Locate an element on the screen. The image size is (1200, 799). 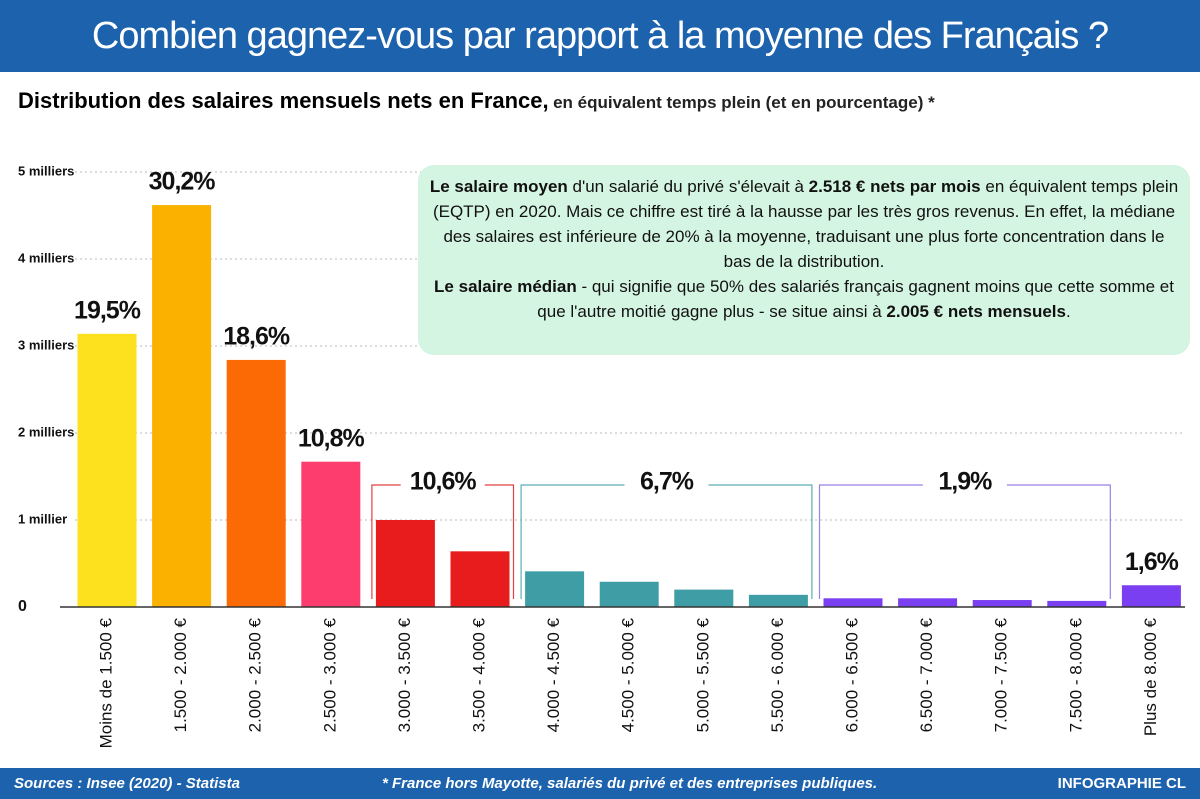
bar-label: 30,2% is located at coordinates (182, 182).